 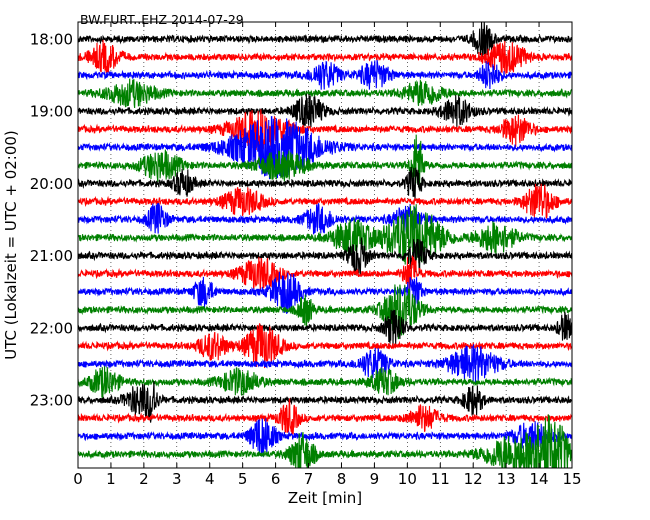 What do you see at coordinates (243, 479) in the screenshot?
I see `x-tick-label: 5` at bounding box center [243, 479].